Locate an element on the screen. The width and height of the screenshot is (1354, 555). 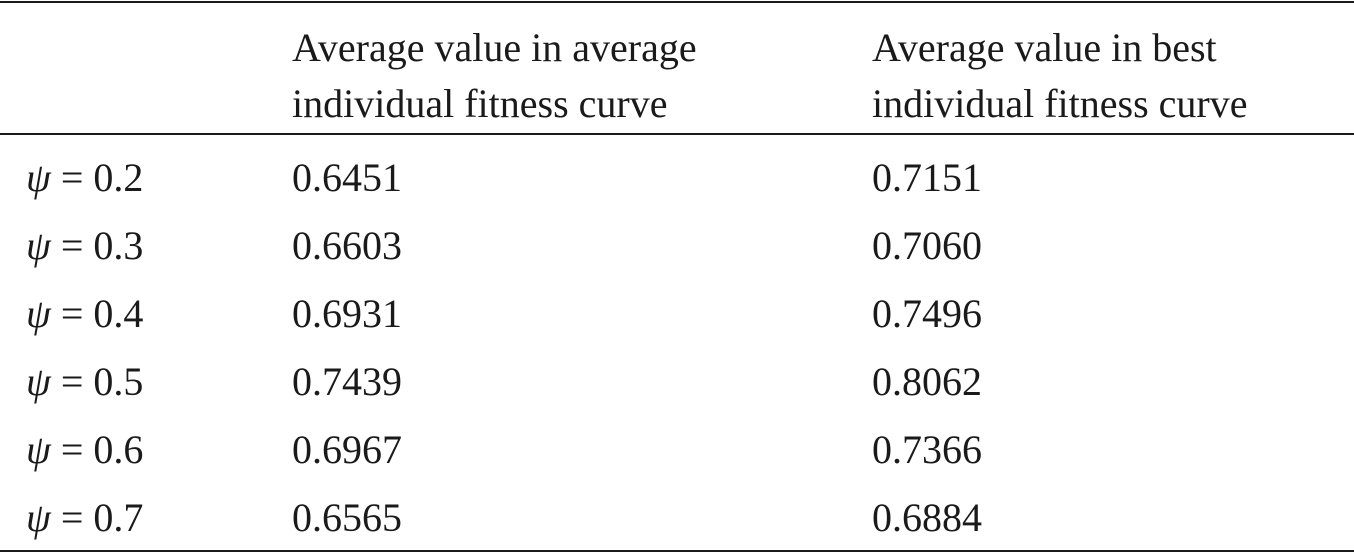
bottom-rule is located at coordinates (677, 551).